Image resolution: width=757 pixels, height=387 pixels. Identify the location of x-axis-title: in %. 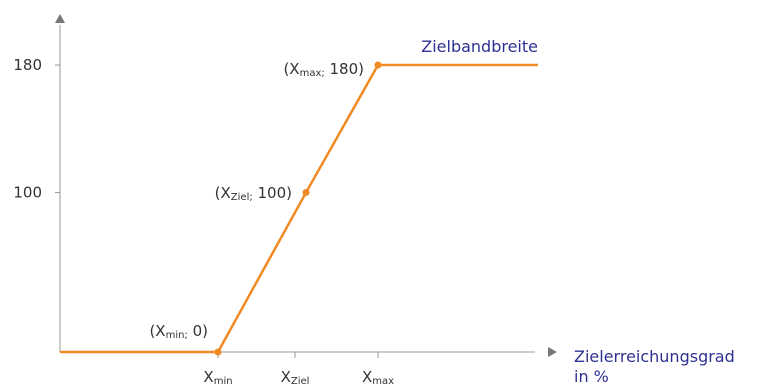
(591, 376).